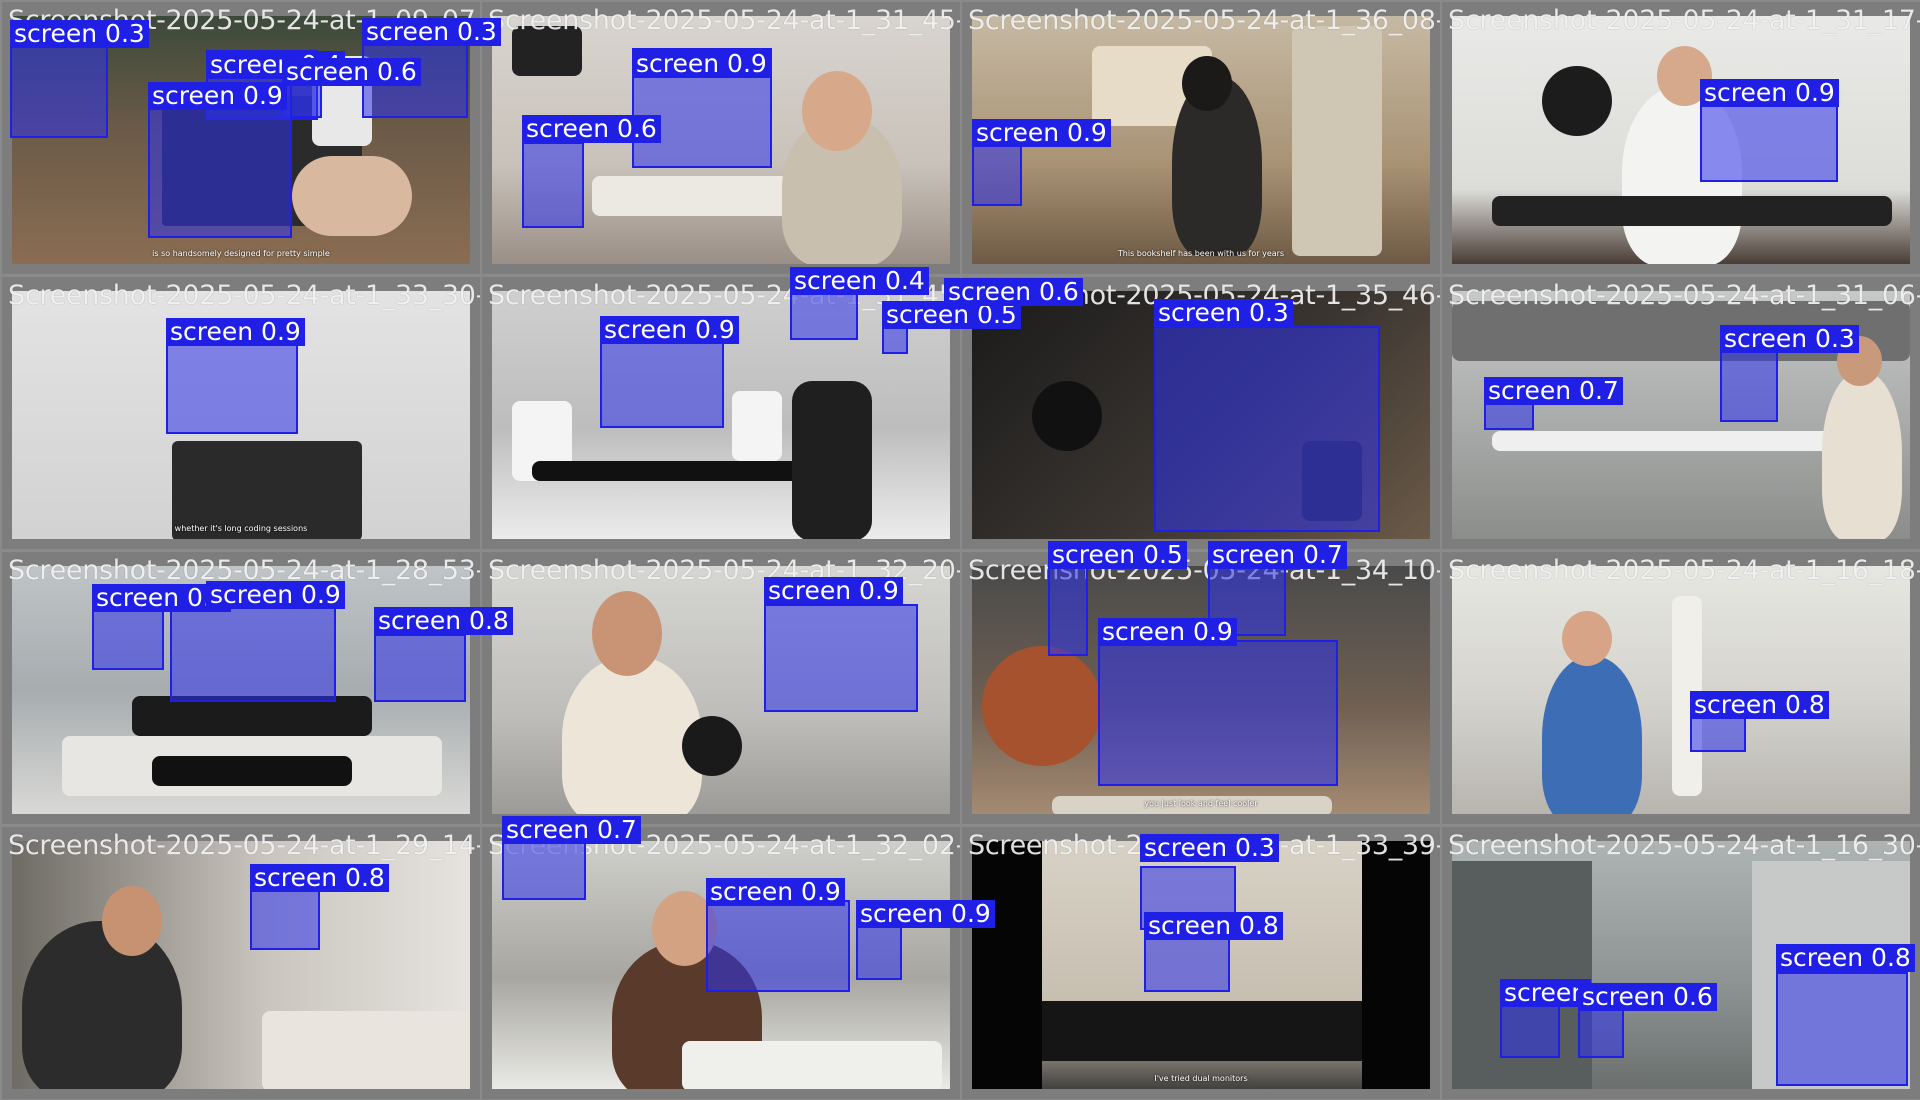 This screenshot has height=1100, width=1920. I want to click on video-caption: whether it's long coding sessions, so click(241, 528).